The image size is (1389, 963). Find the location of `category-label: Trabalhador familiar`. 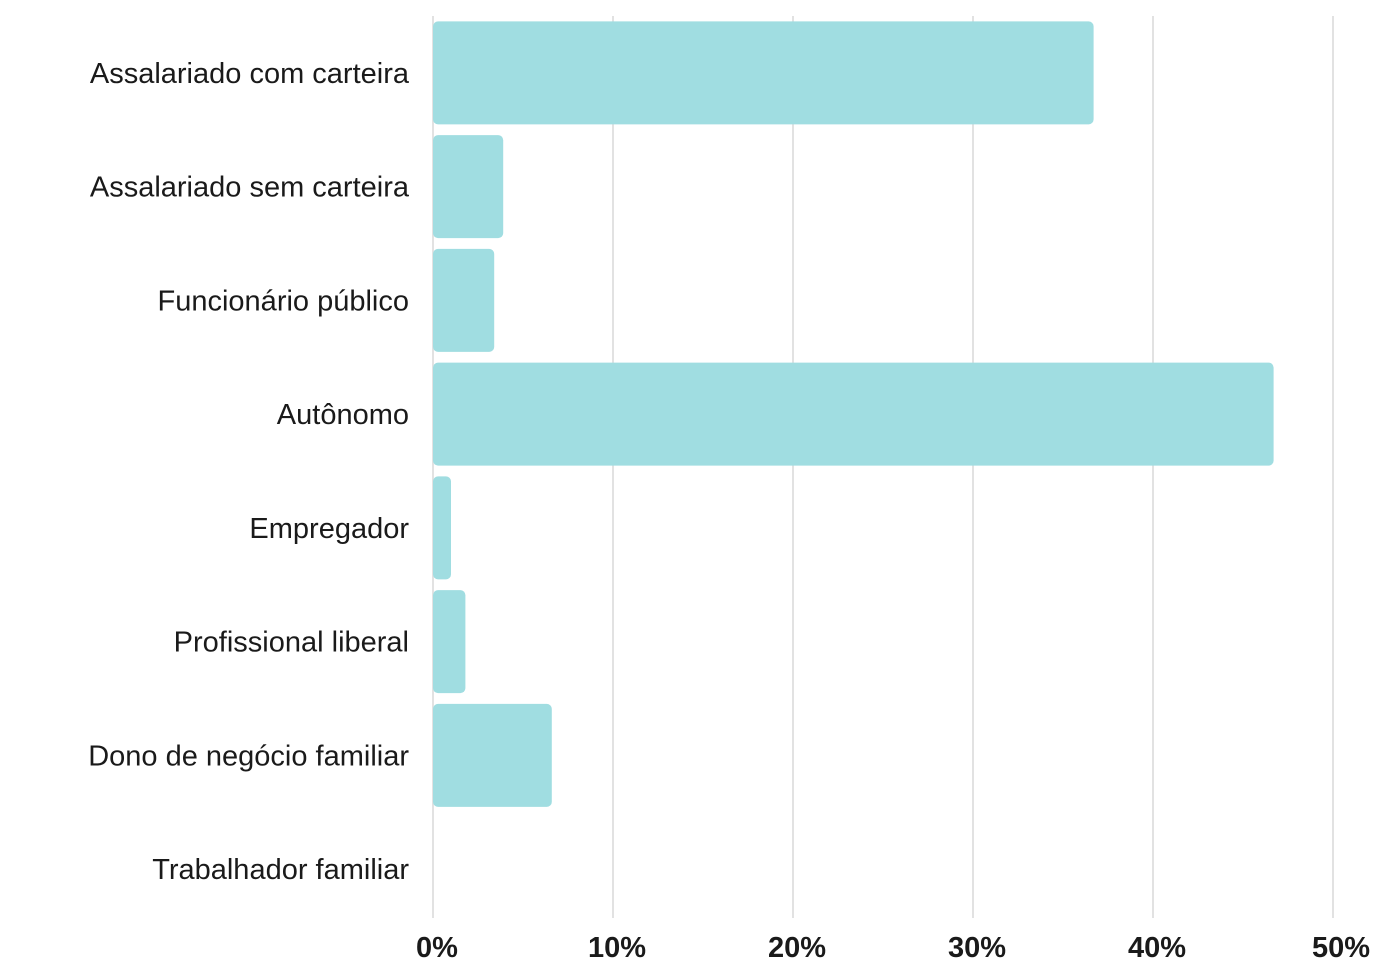

category-label: Trabalhador familiar is located at coordinates (280, 870).